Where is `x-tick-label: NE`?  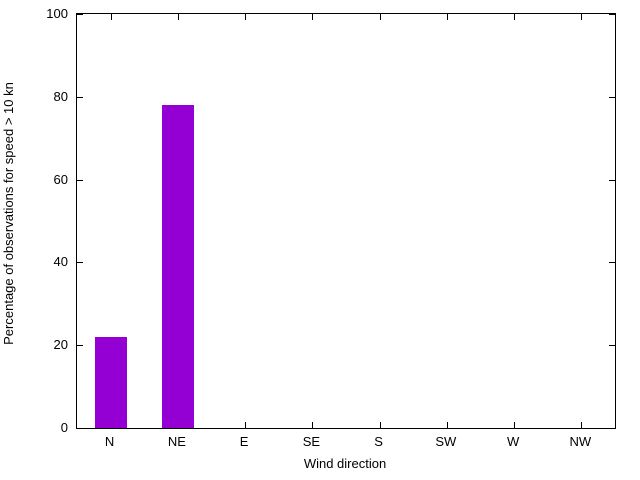
x-tick-label: NE is located at coordinates (176, 441).